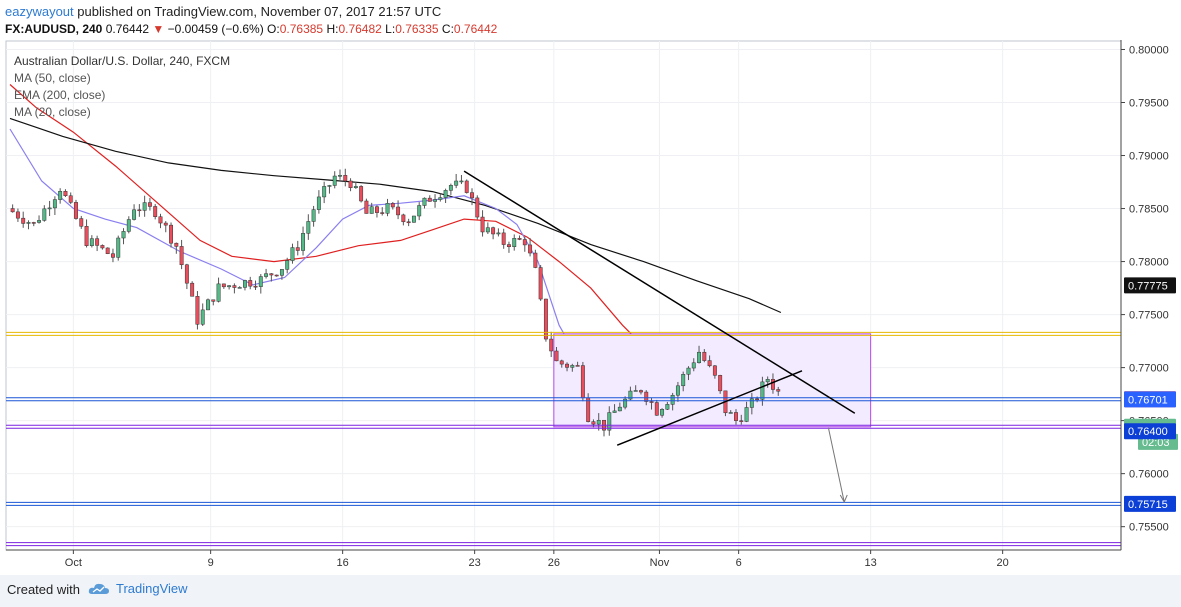  Describe the element at coordinates (52, 112) in the screenshot. I see `legend-ma20: MA (20, close)` at that location.